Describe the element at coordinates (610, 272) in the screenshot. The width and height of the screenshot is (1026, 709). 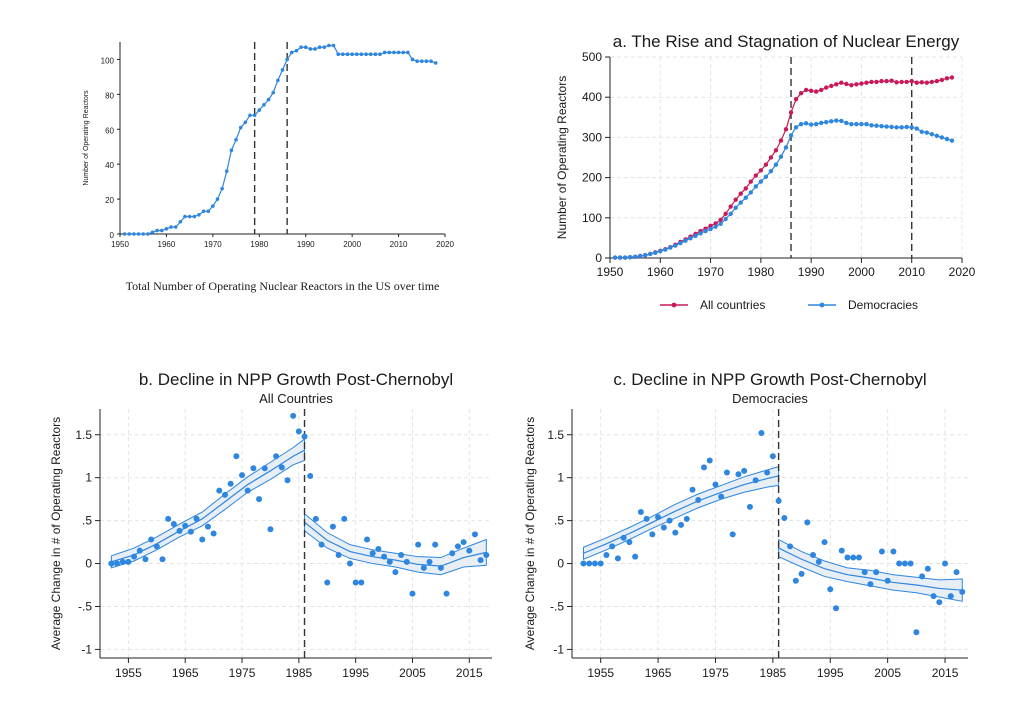
I see `x-tick-label: 1950` at that location.